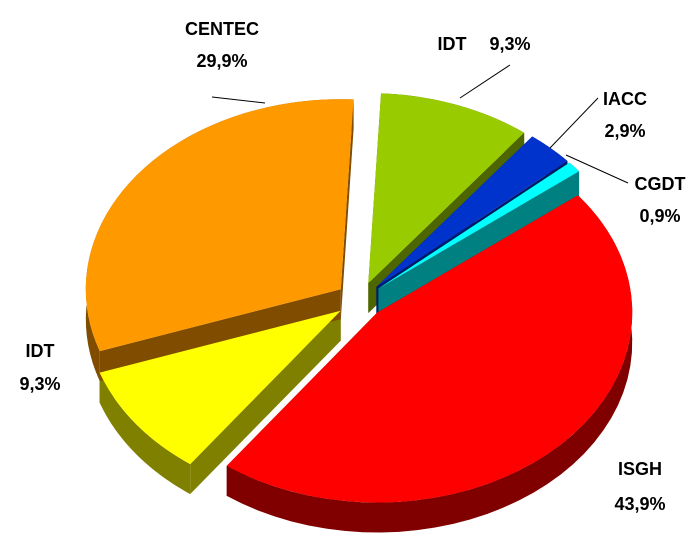  What do you see at coordinates (659, 216) in the screenshot?
I see `slice-value-label: 0,9%` at bounding box center [659, 216].